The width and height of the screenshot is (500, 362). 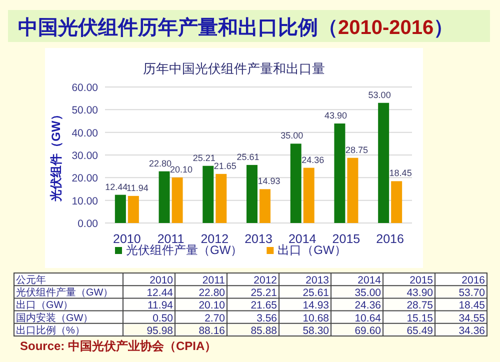 What do you see at coordinates (368, 318) in the screenshot?
I see `data-label: 10.64` at bounding box center [368, 318].